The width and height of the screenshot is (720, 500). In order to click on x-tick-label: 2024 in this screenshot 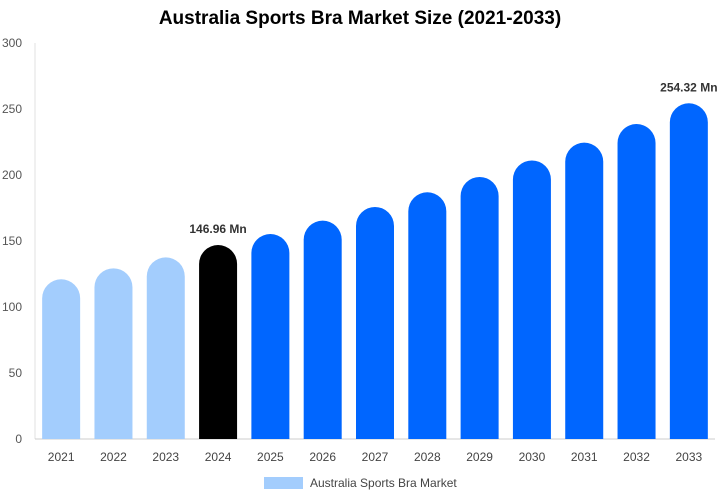, I will do `click(218, 457)`.